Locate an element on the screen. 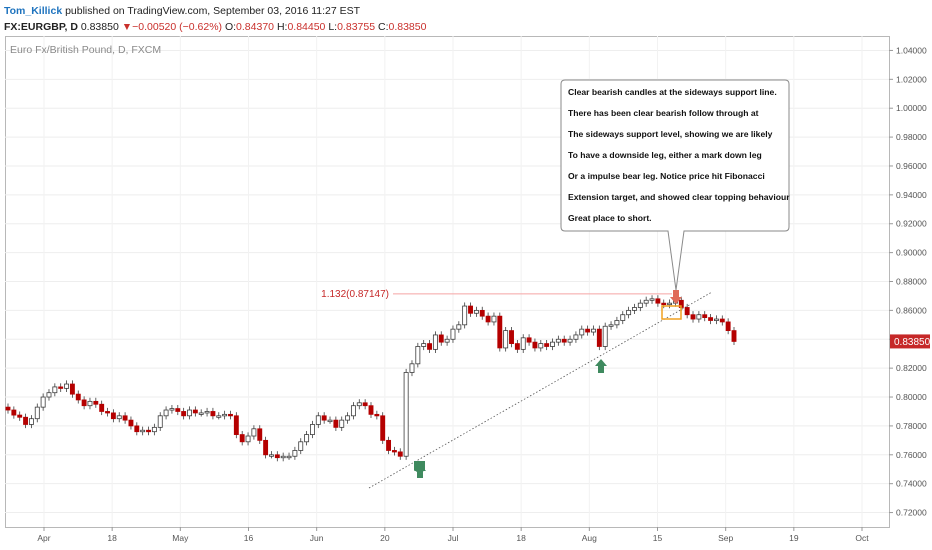 The width and height of the screenshot is (932, 550). y-tick-label: 0.90000 is located at coordinates (911, 253).